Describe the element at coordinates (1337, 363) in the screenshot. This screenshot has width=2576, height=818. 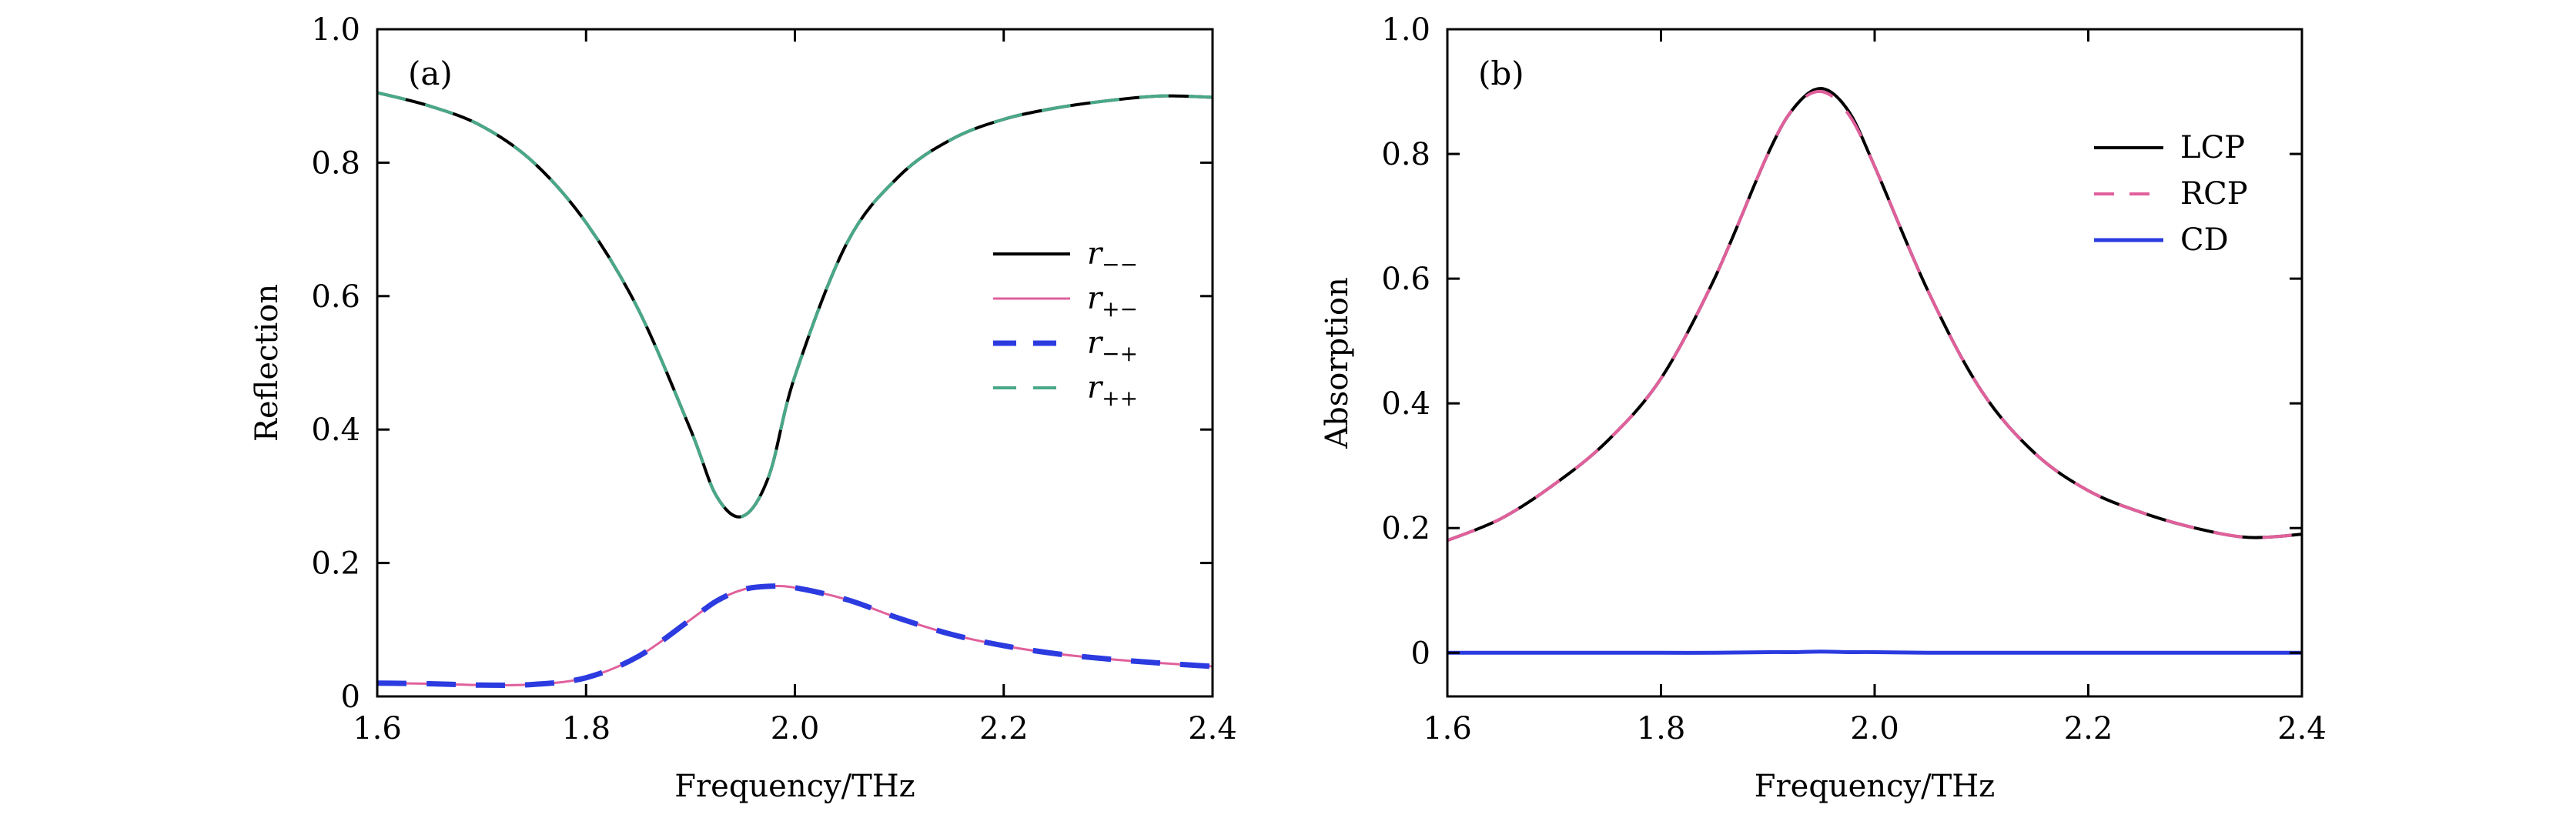
I see `y-axis-label: Absorption` at that location.